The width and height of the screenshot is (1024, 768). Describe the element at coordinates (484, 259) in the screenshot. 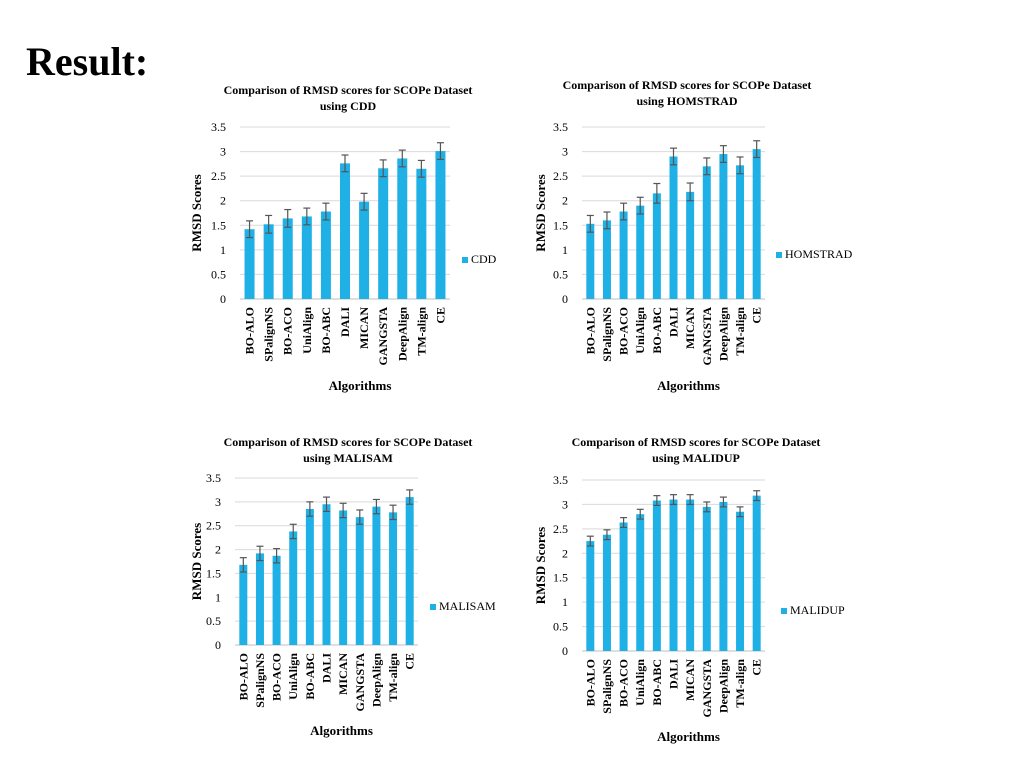

I see `legend-label: CDD` at that location.